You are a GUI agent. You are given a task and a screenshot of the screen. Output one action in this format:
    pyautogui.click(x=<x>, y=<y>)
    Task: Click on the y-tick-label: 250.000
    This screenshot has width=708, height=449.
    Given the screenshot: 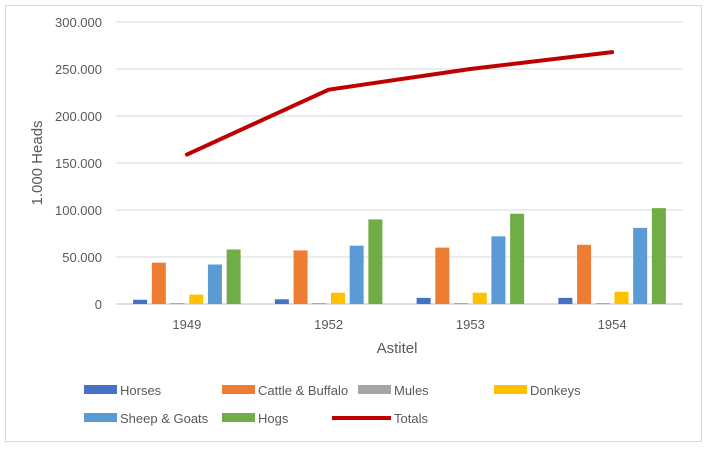 What is the action you would take?
    pyautogui.click(x=78, y=69)
    